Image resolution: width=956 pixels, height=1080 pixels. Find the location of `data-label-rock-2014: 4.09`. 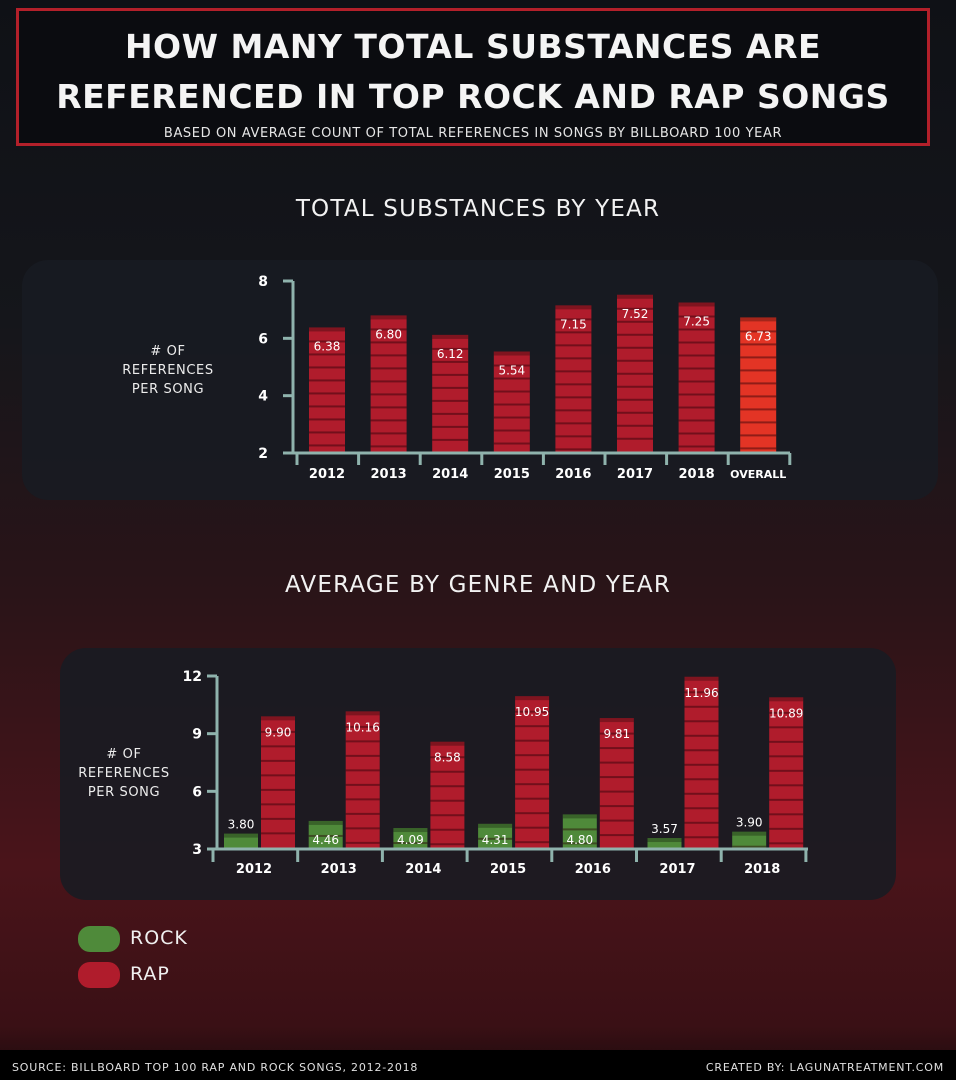

data-label-rock-2014: 4.09 is located at coordinates (410, 840).